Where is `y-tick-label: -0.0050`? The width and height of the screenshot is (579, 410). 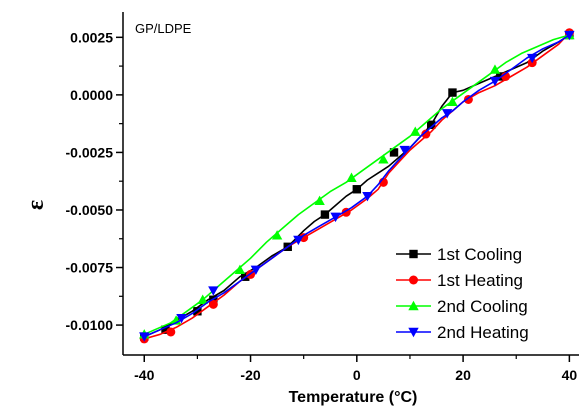
y-tick-label: -0.0050 is located at coordinates (90, 210).